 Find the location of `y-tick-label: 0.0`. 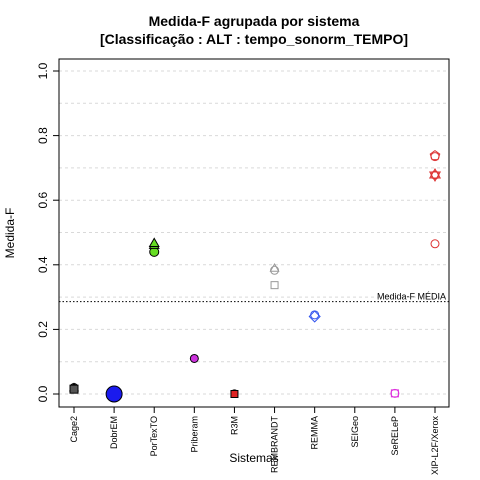

y-tick-label: 0.0 is located at coordinates (43, 393).